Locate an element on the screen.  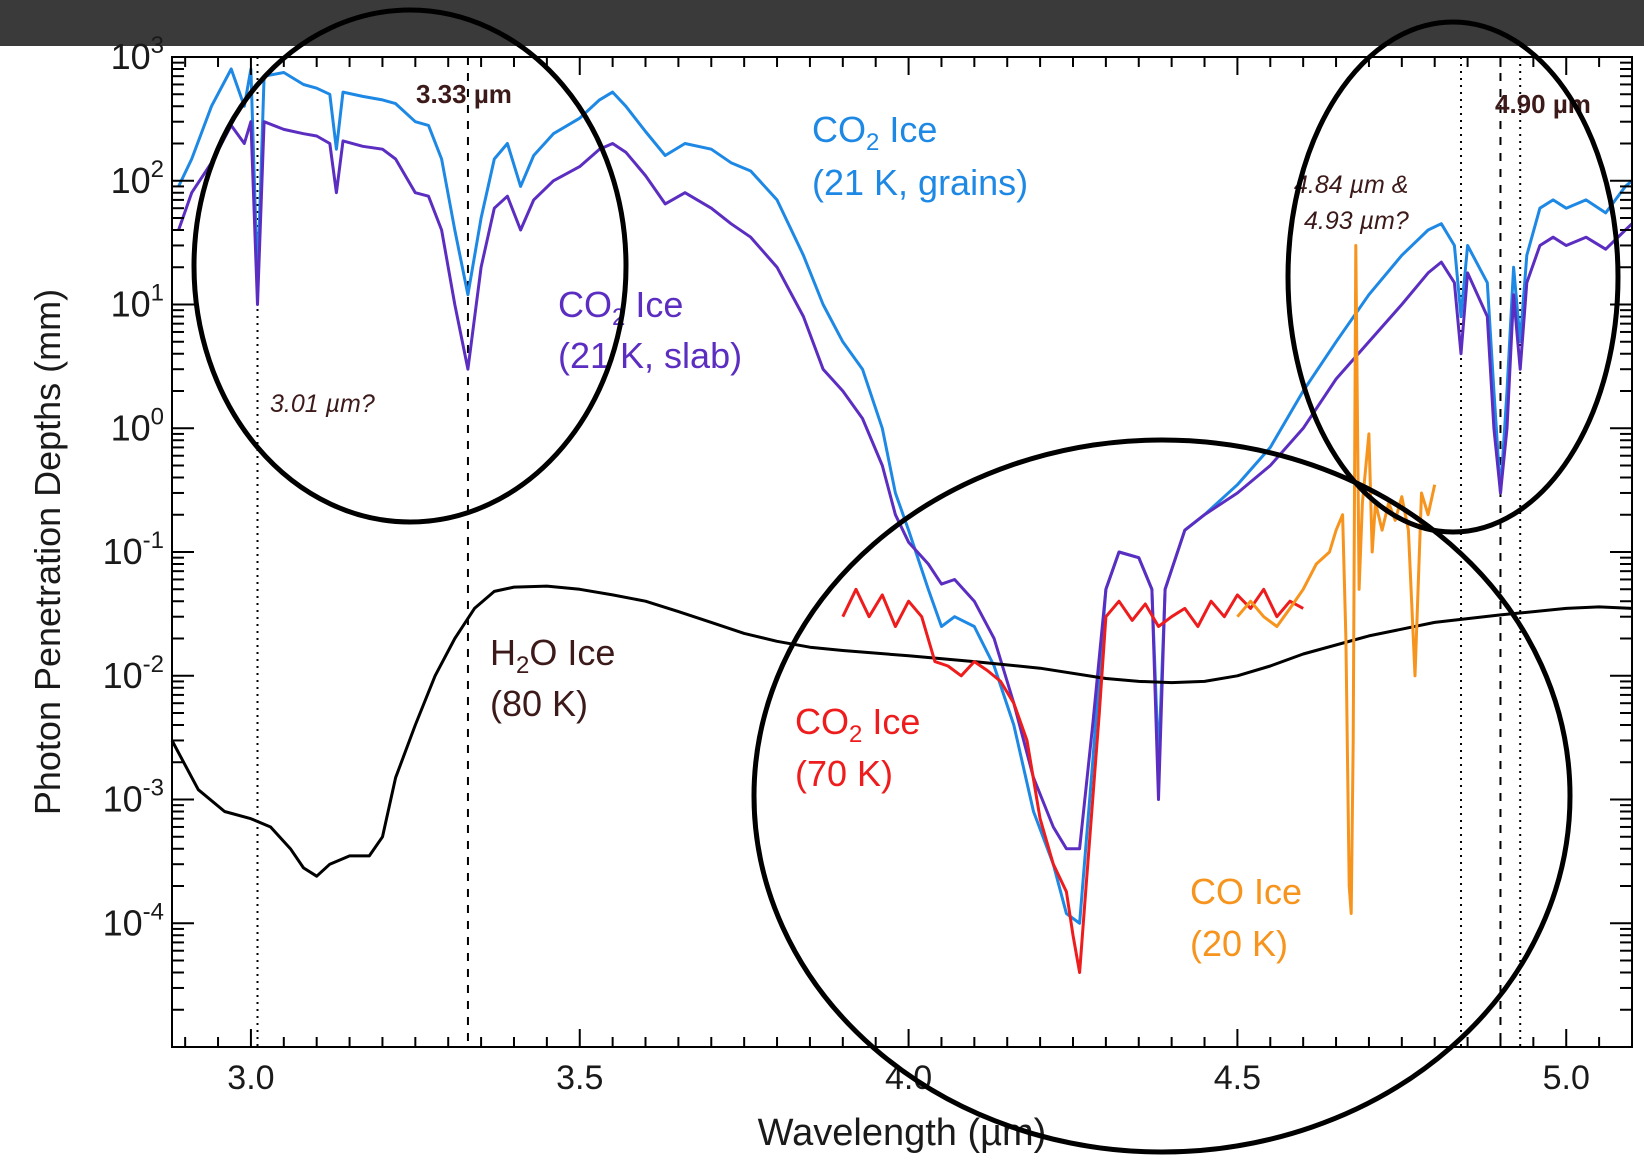
series-label-co-20-line1: CO Ice is located at coordinates (1246, 891).